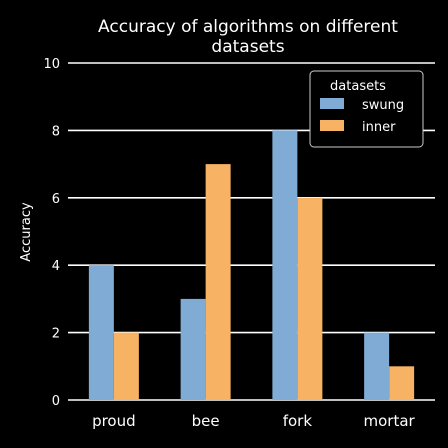 The height and width of the screenshot is (448, 448). Describe the element at coordinates (358, 86) in the screenshot. I see `legend-title: datasets` at that location.